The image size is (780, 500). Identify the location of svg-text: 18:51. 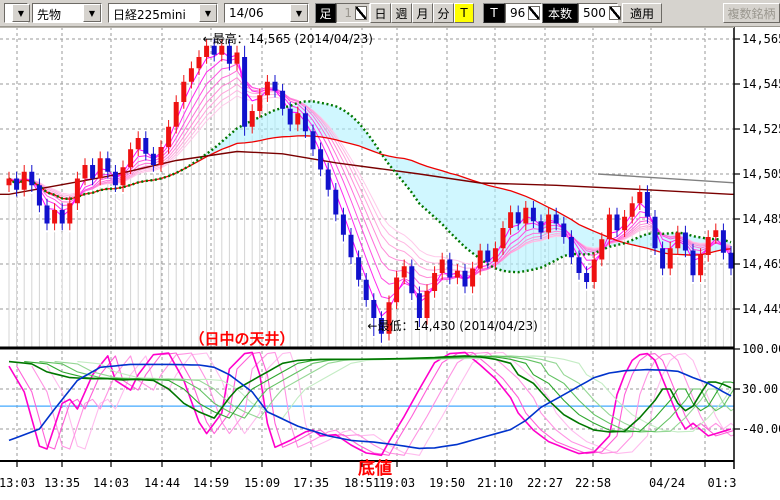
(362, 483).